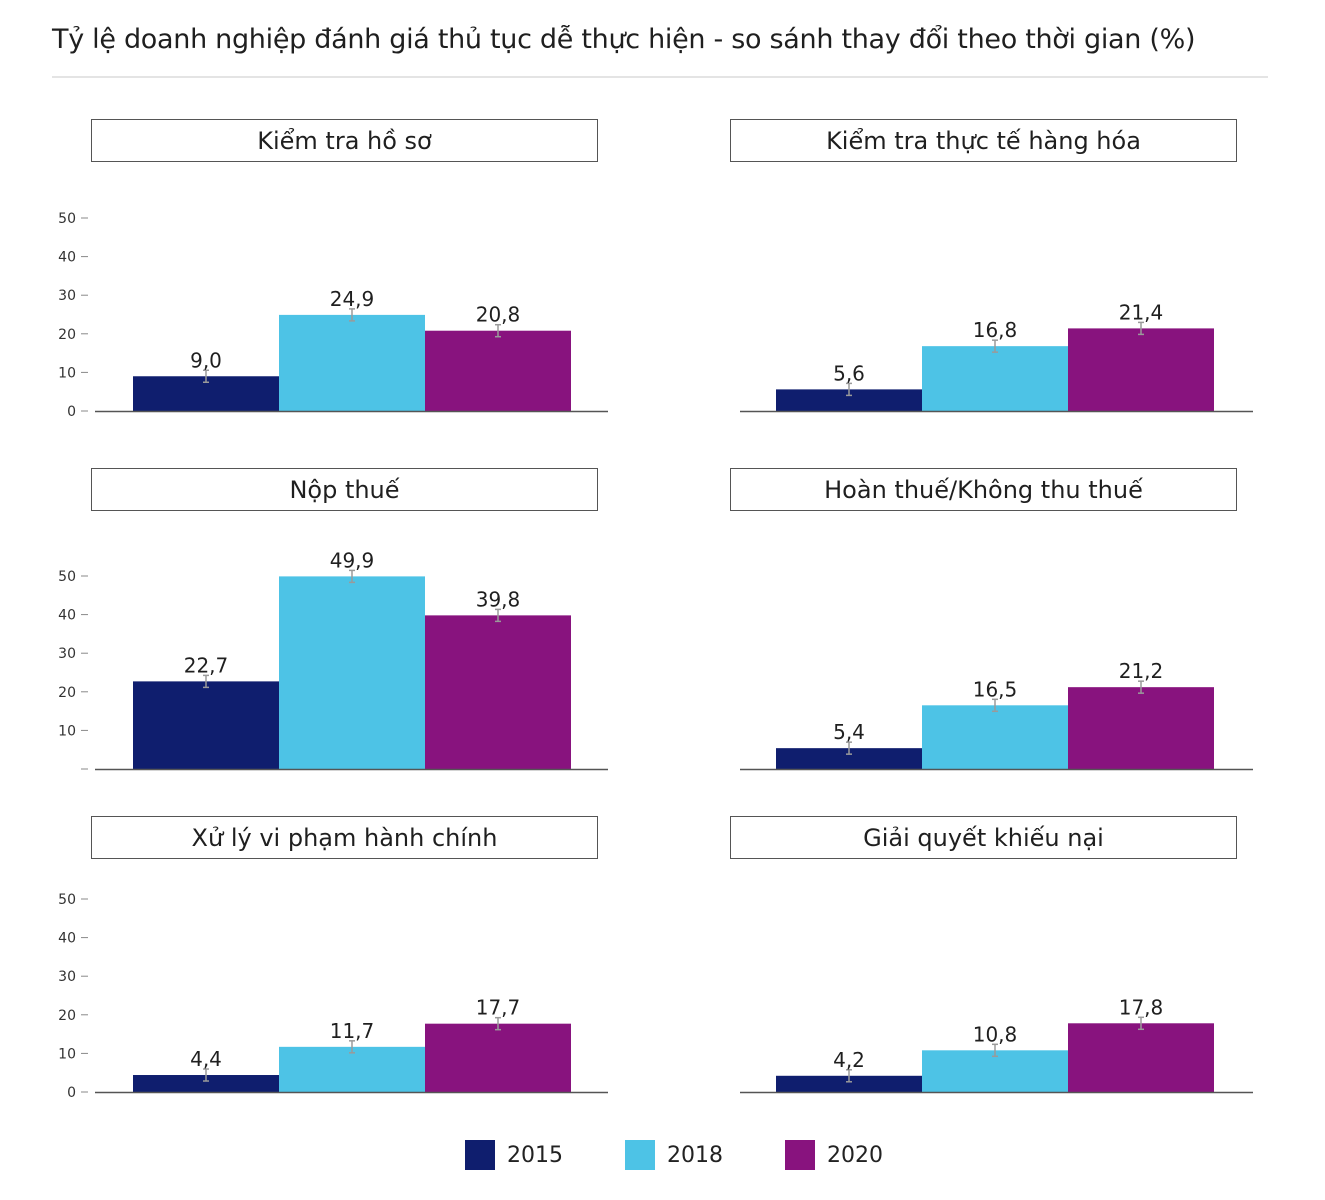  What do you see at coordinates (206, 665) in the screenshot?
I see `data-label: 22,7` at bounding box center [206, 665].